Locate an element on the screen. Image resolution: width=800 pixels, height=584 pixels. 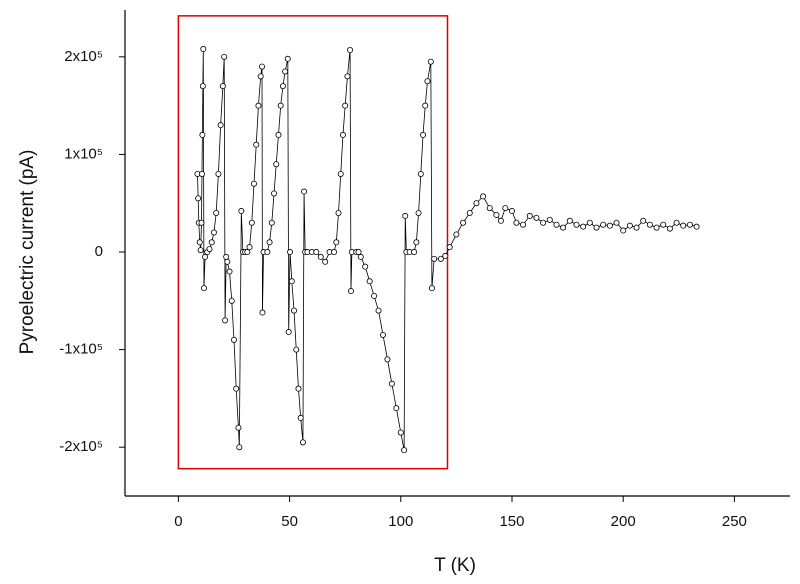
x-tick-label: 50 is located at coordinates (289, 521).